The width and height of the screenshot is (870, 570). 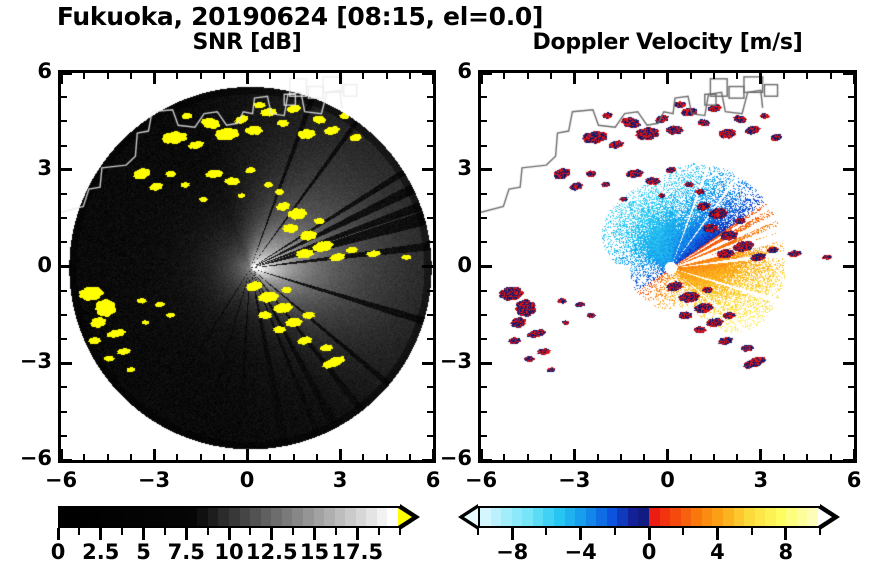 What do you see at coordinates (229, 552) in the screenshot?
I see `colorbar-snr-label: 10` at bounding box center [229, 552].